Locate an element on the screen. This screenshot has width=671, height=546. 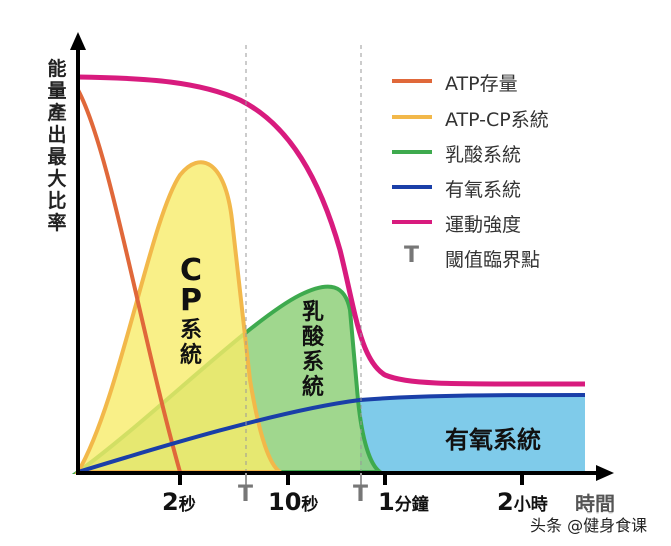
aerobic-label: 有氧系統 is located at coordinates (493, 440).